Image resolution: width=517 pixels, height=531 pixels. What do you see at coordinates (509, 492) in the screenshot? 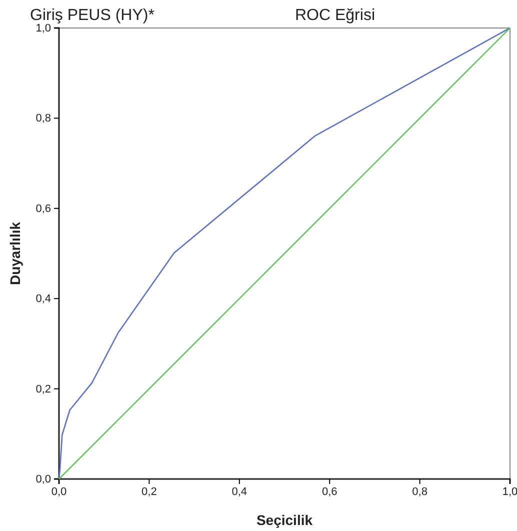
I see `x-tick-label: 1,0` at bounding box center [509, 492].